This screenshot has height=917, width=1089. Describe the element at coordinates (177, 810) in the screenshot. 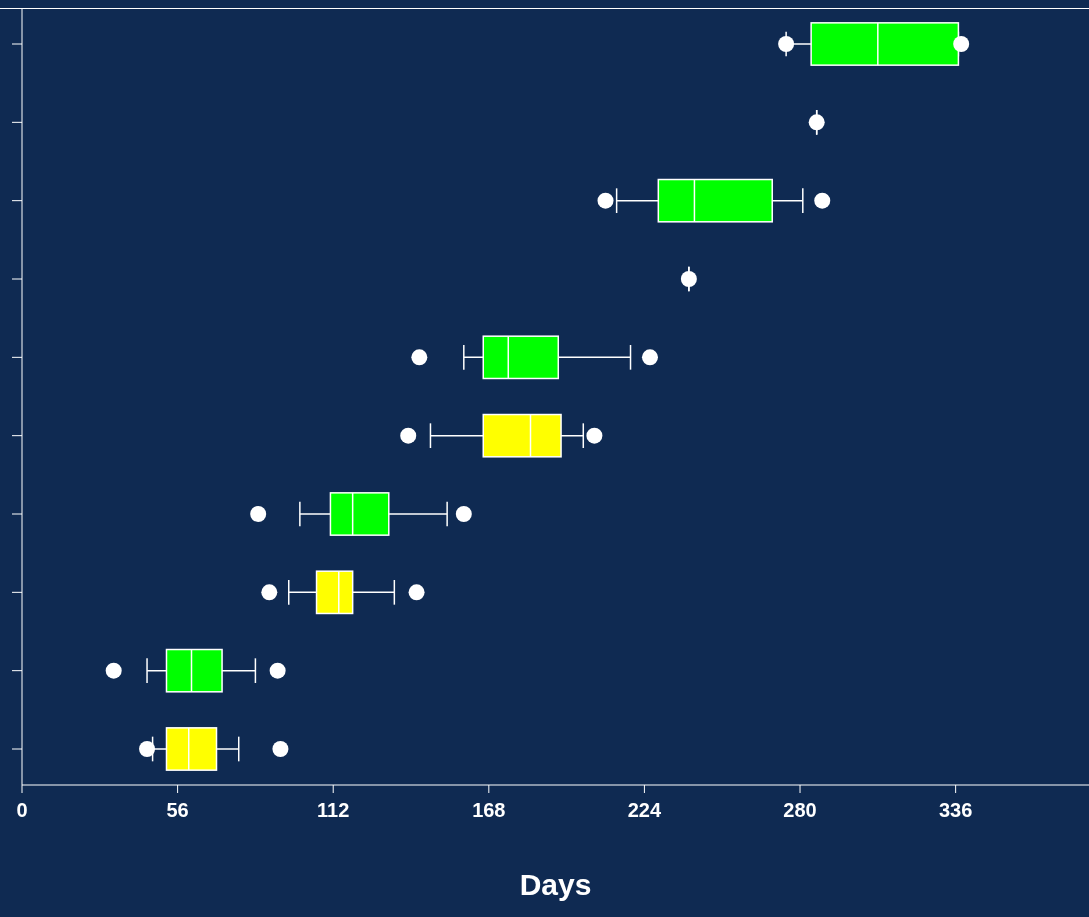

I see `x-tick-label: 56` at that location.